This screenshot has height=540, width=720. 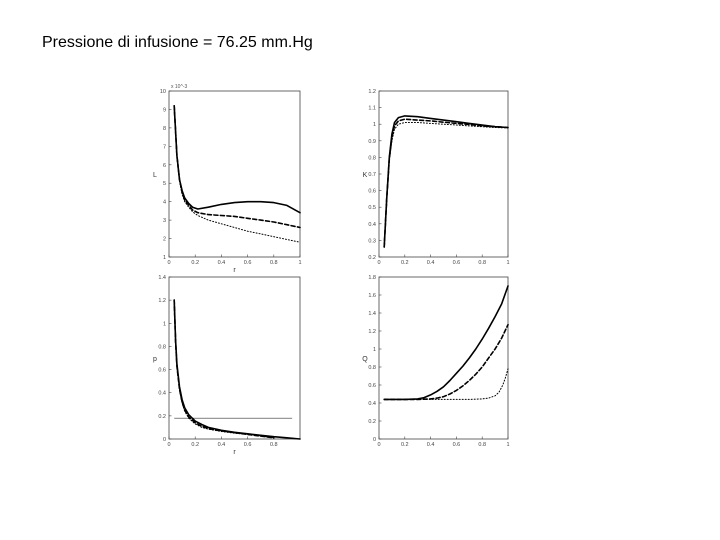 I want to click on chart-panel-3: 0 0.2 0.4 0.6 0.8 0 0.2 0.4 0.6 0.8 1 1.2 1.4 r p, so click(x=227, y=365).